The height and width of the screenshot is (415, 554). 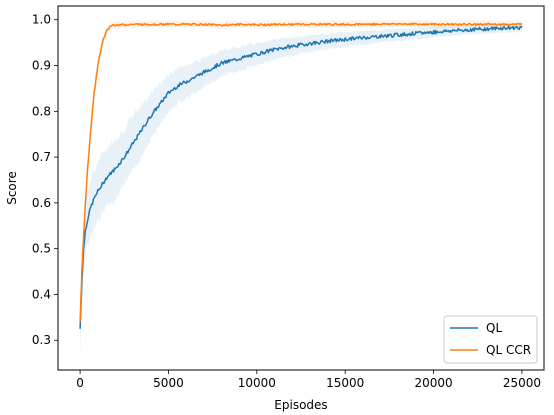 What do you see at coordinates (41, 157) in the screenshot?
I see `y-tick-label: 0.7` at bounding box center [41, 157].